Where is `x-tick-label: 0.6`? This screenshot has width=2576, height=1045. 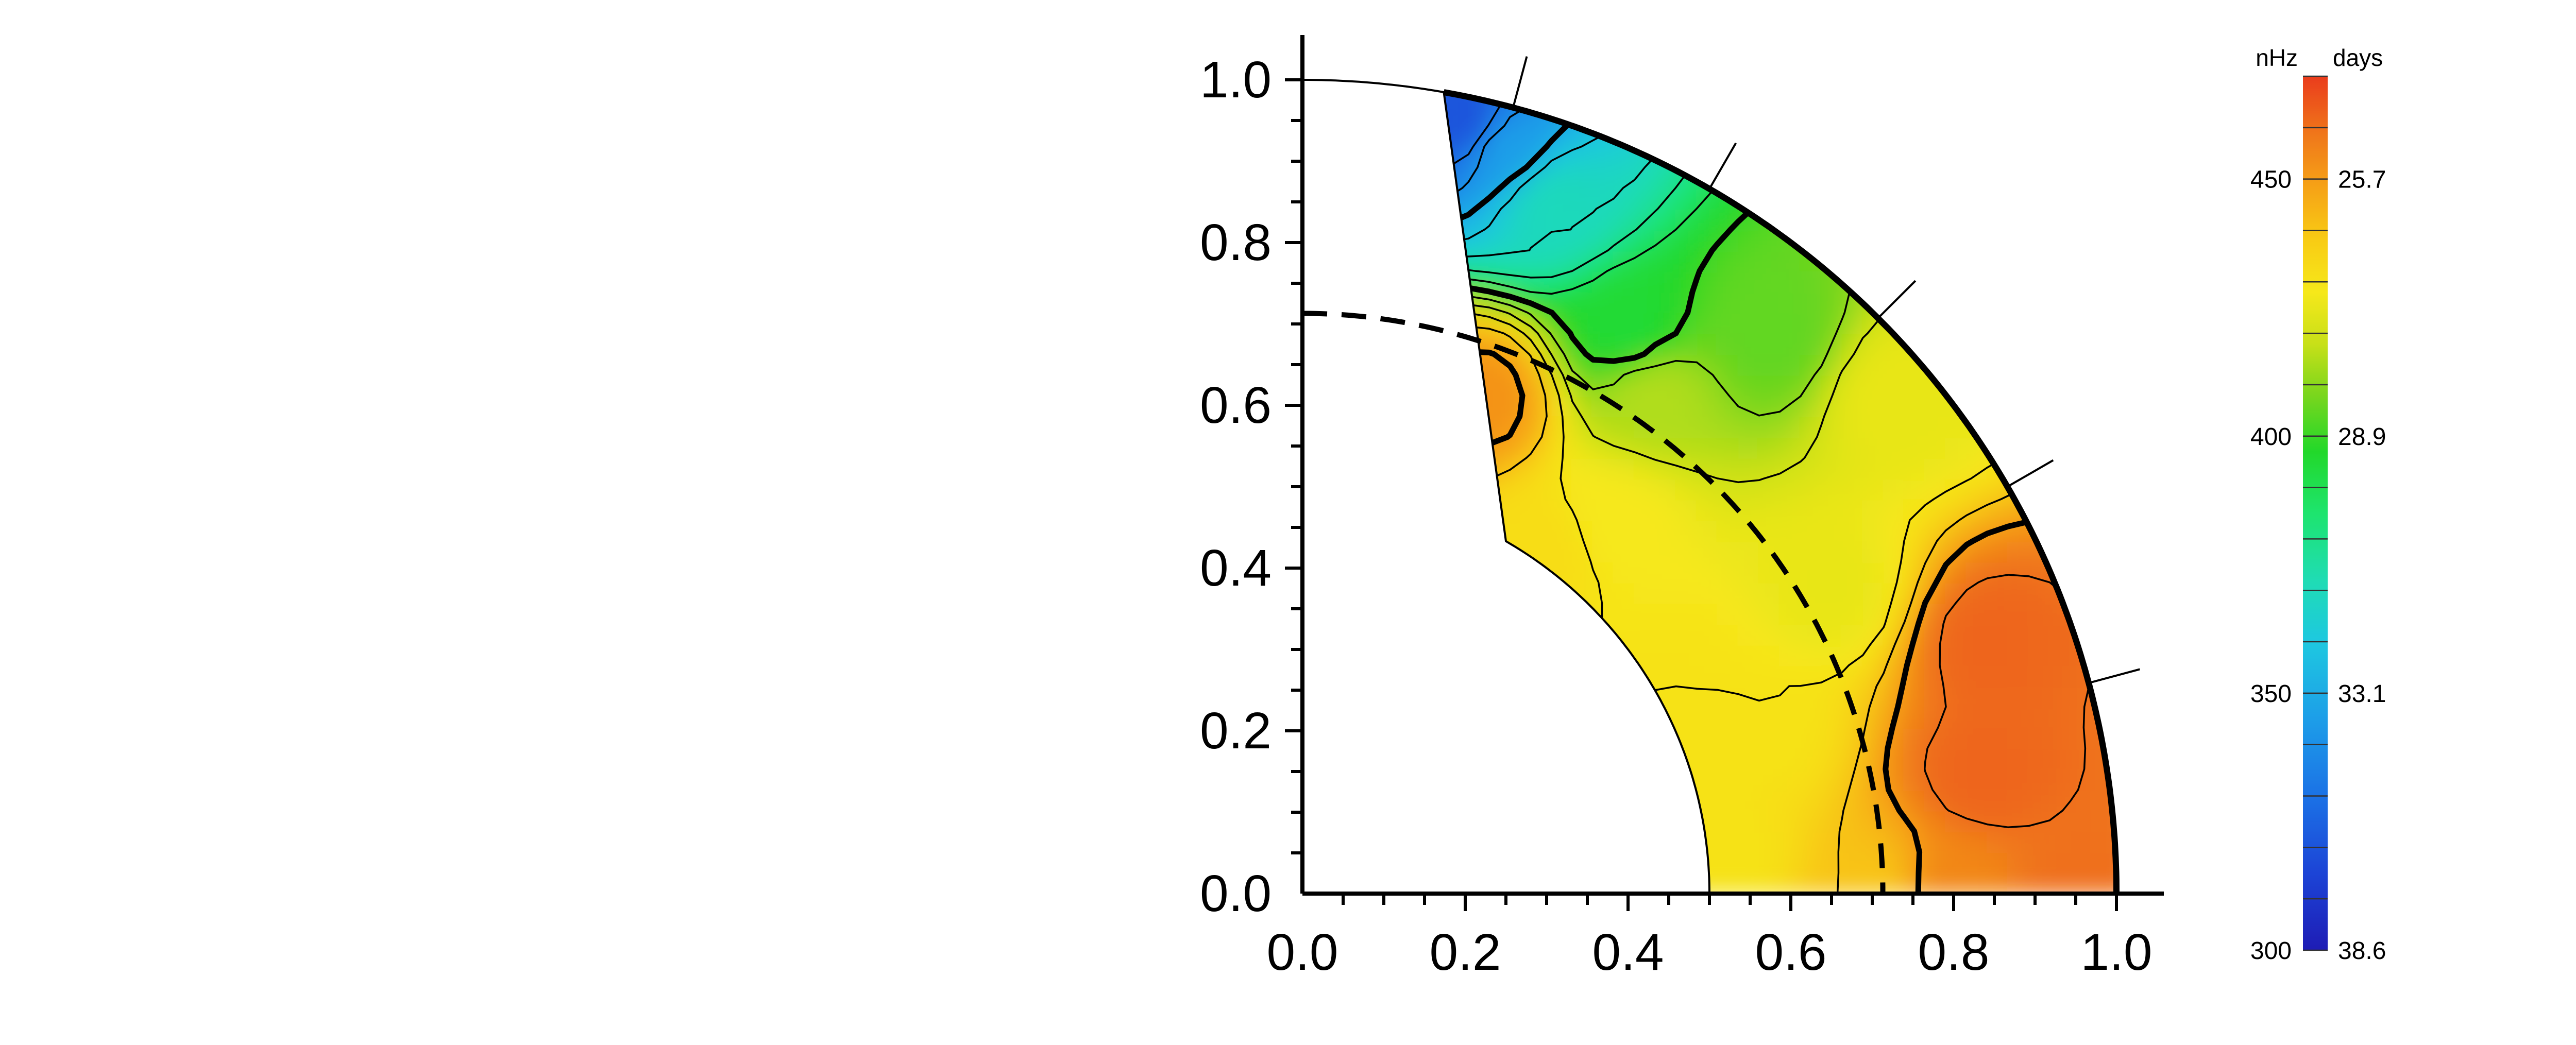 x-tick-label: 0.6 is located at coordinates (1790, 952).